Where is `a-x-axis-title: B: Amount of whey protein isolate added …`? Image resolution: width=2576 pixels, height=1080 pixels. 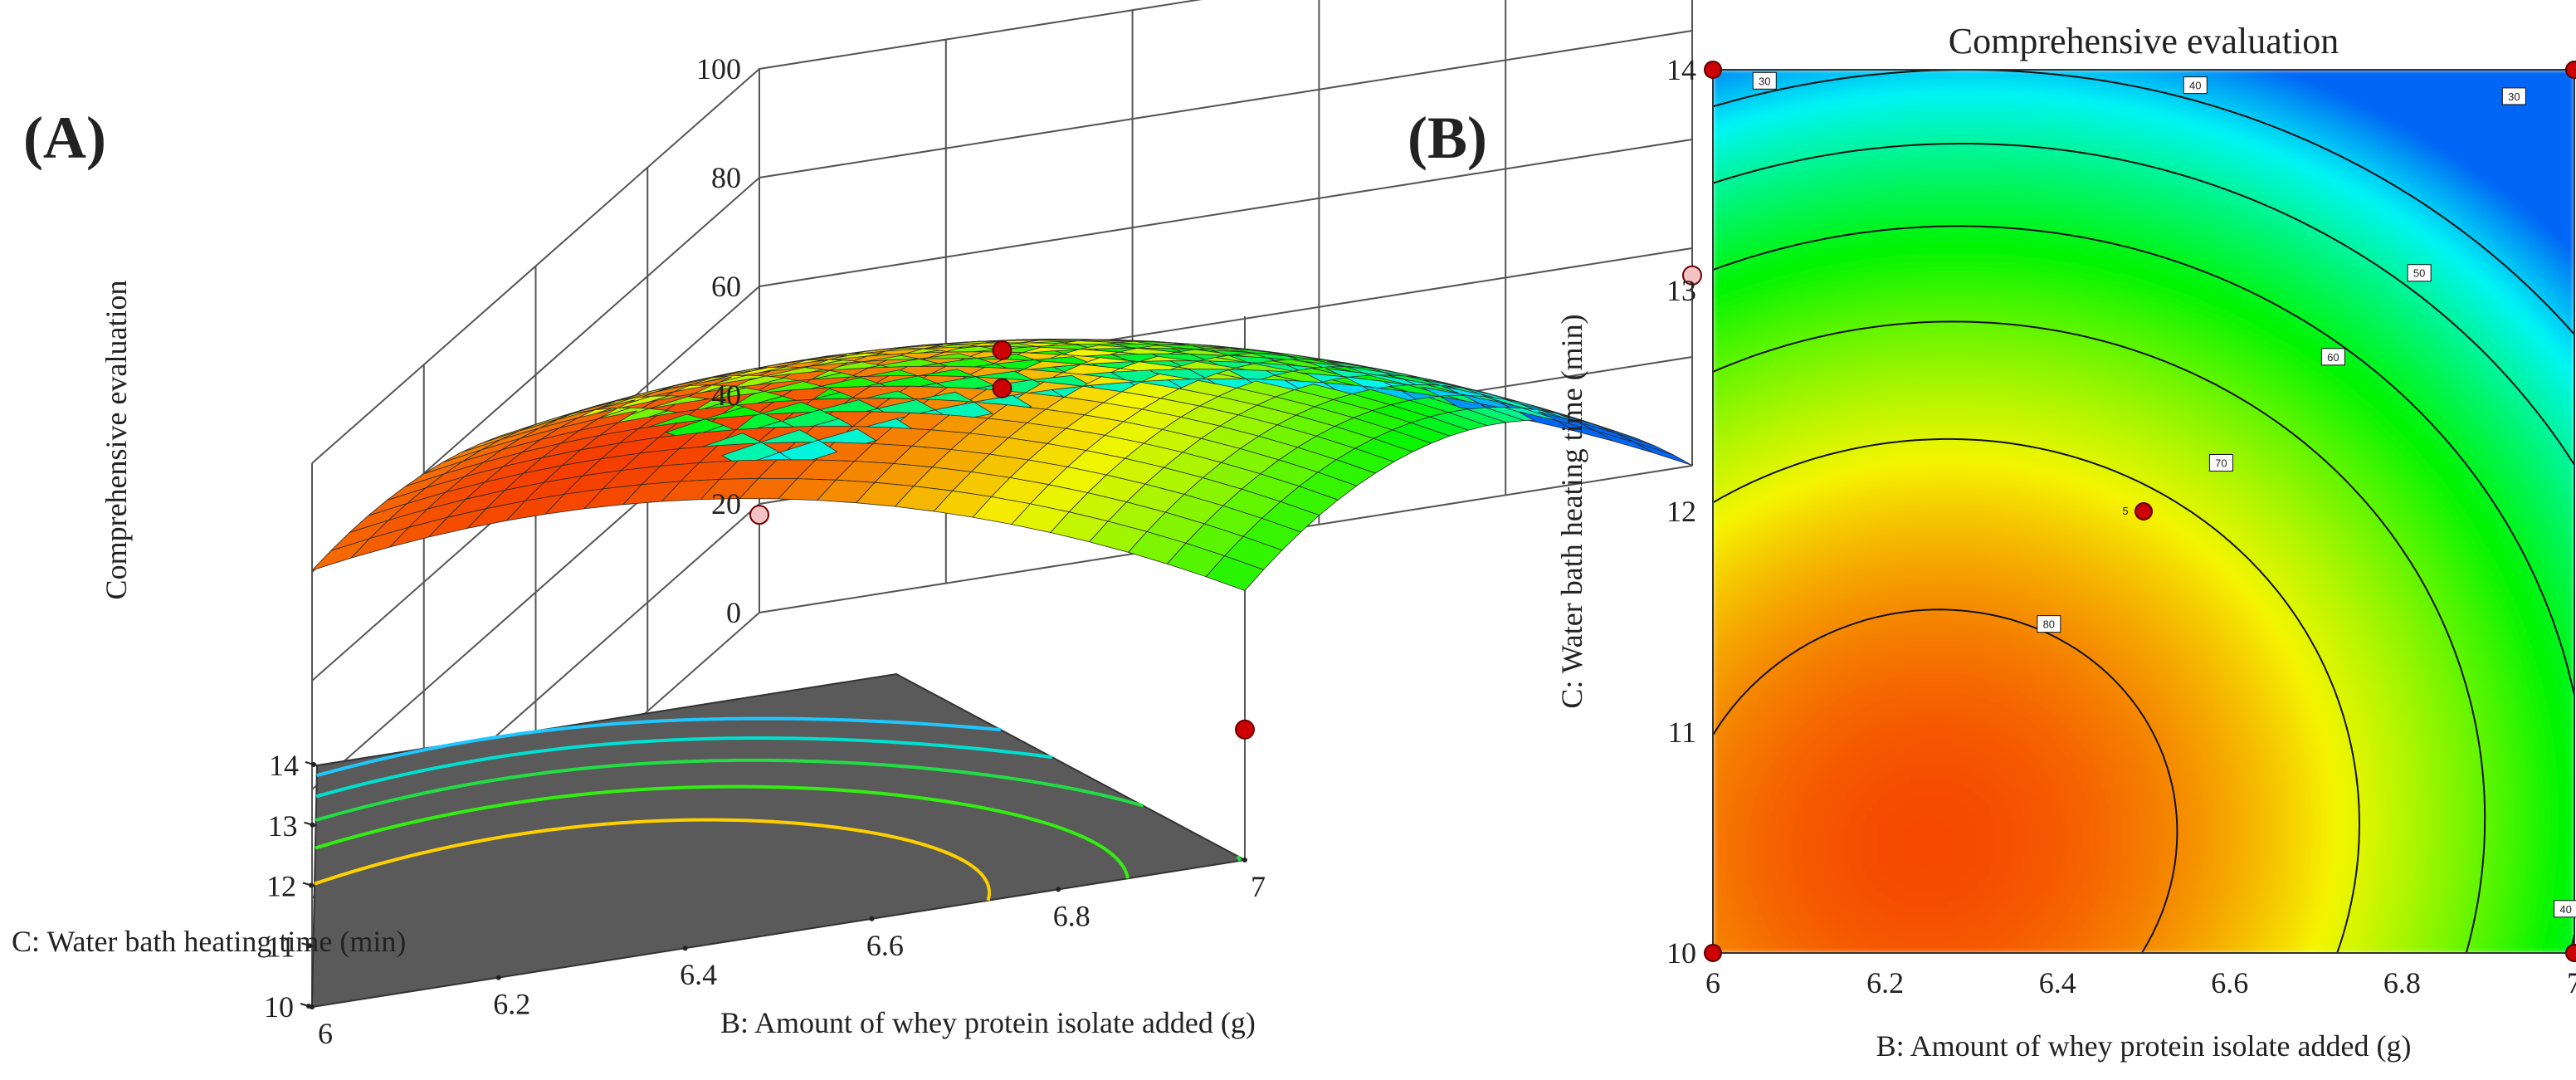
a-x-axis-title: B: Amount of whey protein isolate added … is located at coordinates (988, 1022).